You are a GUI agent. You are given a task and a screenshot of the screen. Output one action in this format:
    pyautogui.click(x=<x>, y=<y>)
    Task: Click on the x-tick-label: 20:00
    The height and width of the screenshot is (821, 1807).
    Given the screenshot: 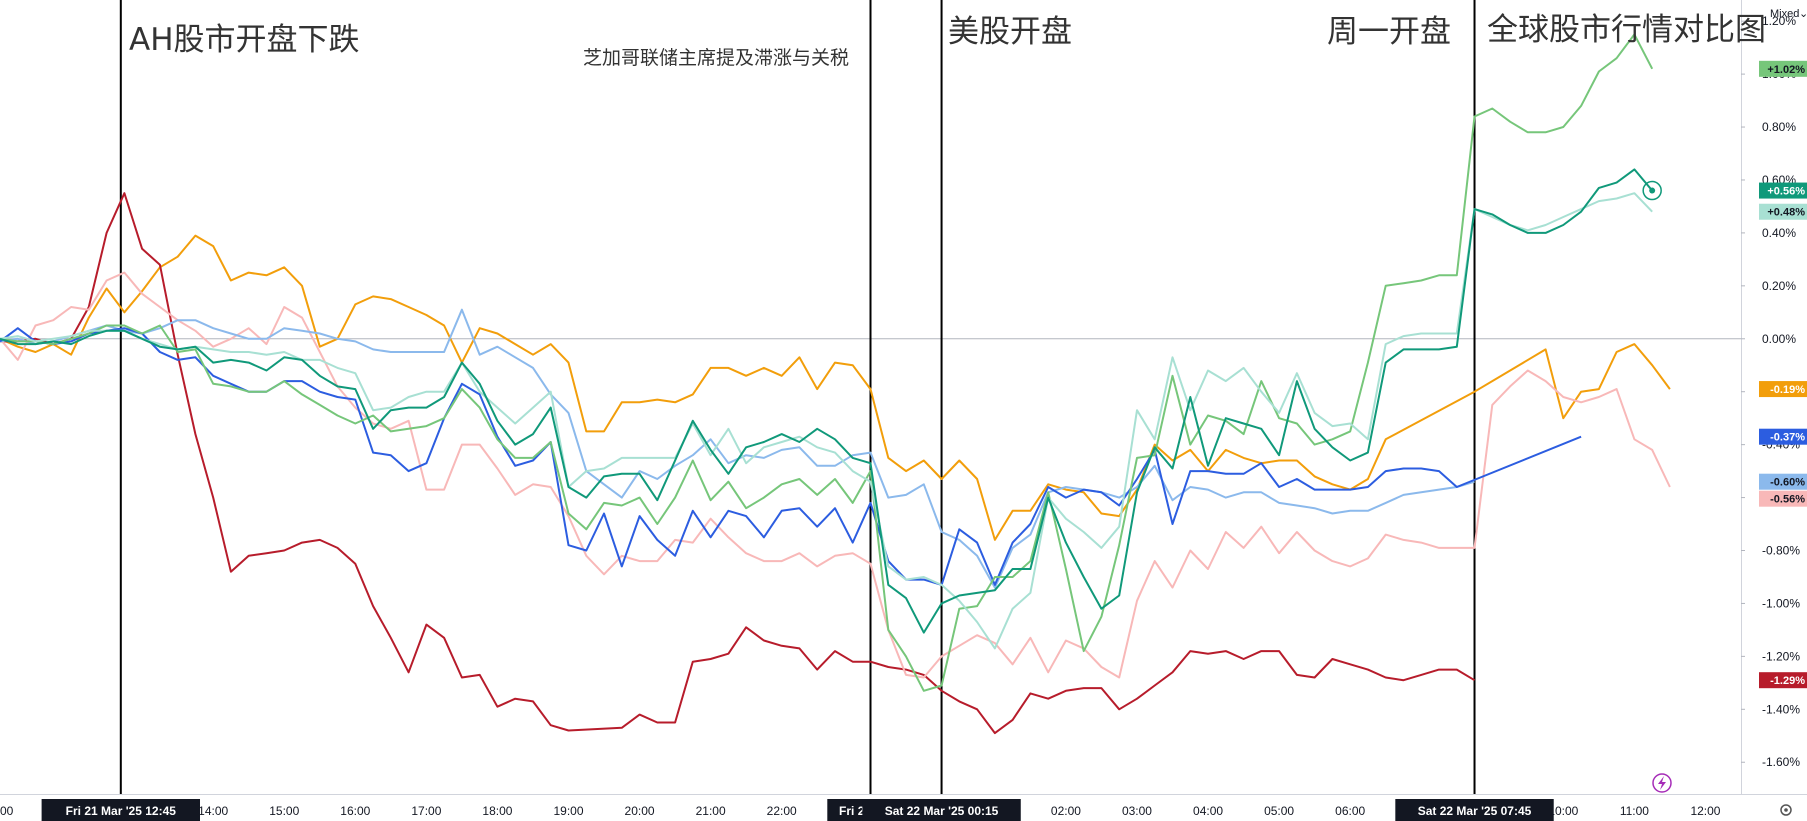 What is the action you would take?
    pyautogui.click(x=640, y=811)
    